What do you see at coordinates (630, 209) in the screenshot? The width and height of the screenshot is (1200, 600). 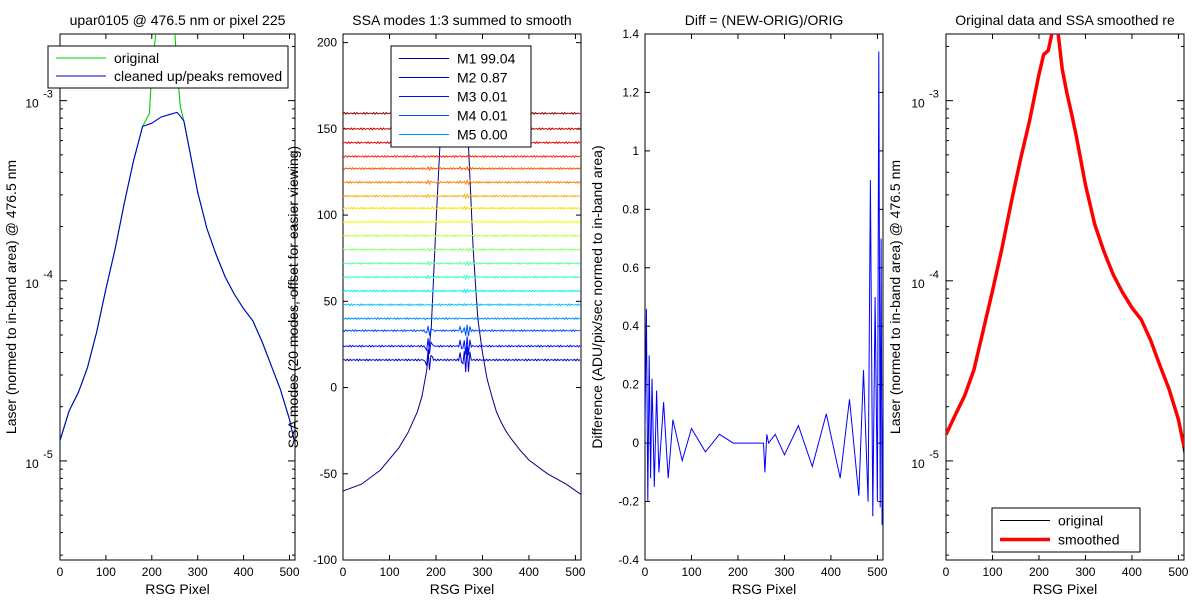 I see `y-tick-label: 0.8` at bounding box center [630, 209].